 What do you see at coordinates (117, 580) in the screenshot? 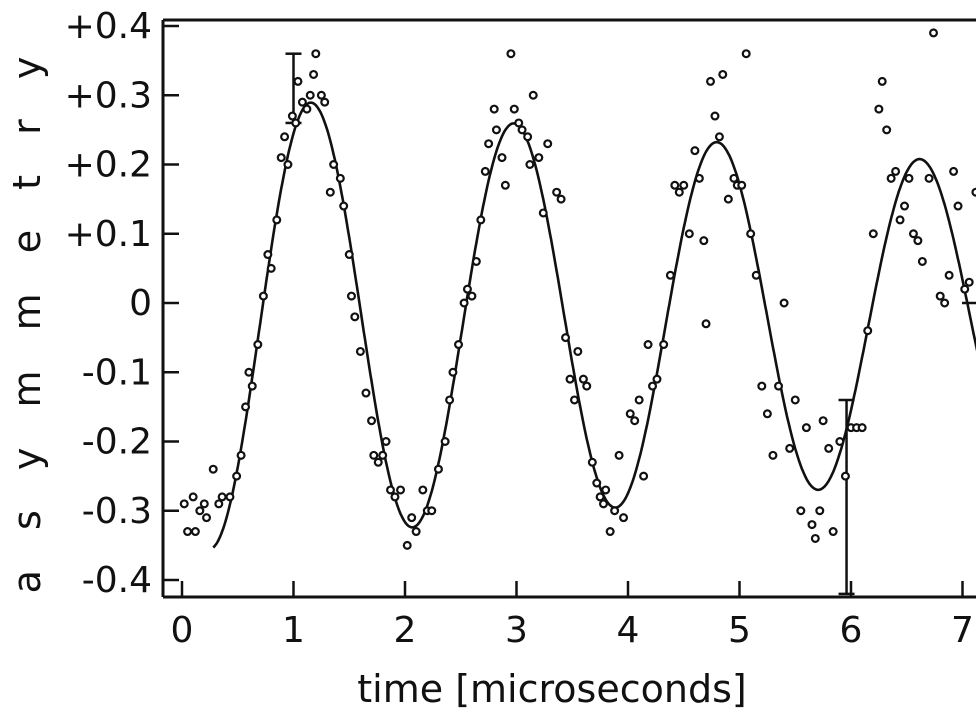
I see `y-tick-label: -0.4` at bounding box center [117, 580].